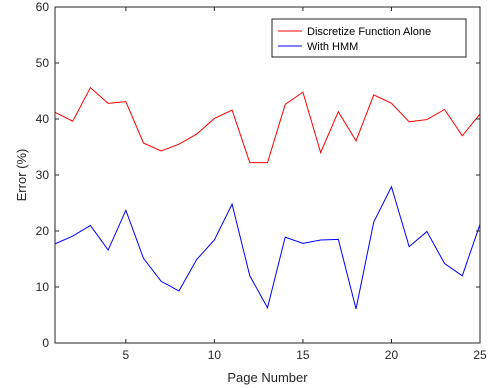 This screenshot has height=388, width=492. What do you see at coordinates (21, 175) in the screenshot?
I see `y-axis-label: Error (%)` at bounding box center [21, 175].